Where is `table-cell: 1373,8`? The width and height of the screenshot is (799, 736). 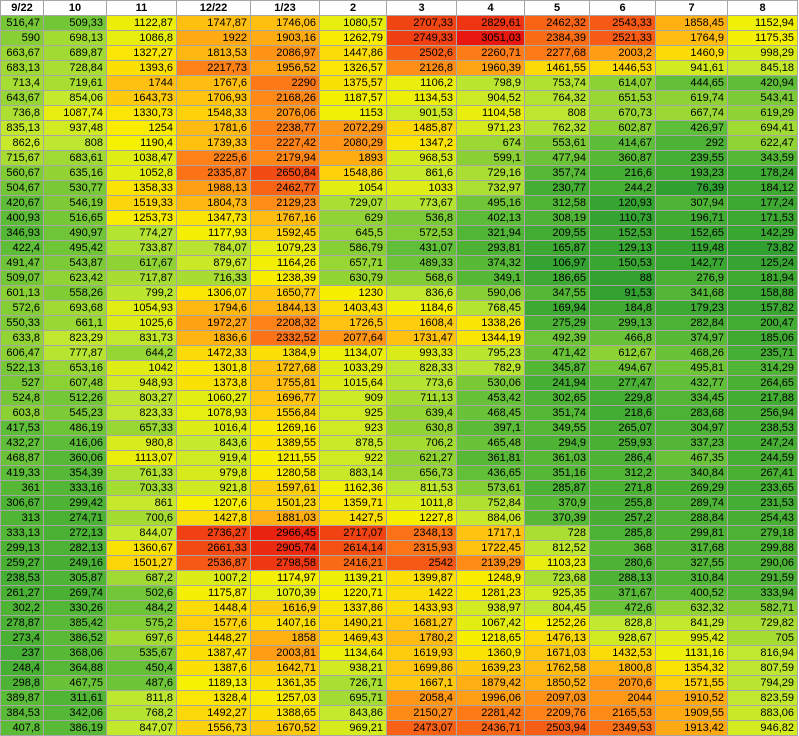
table-cell: 1373,8 is located at coordinates (213, 383).